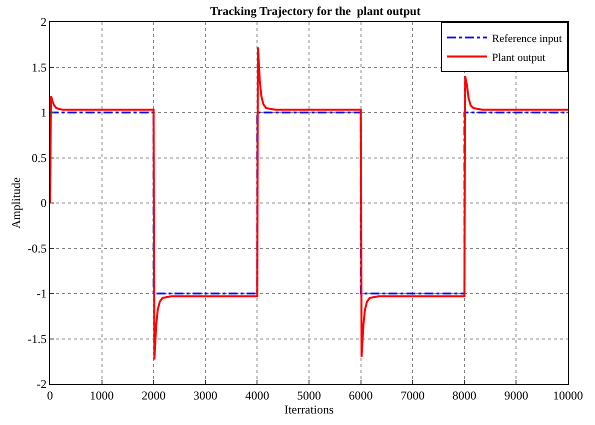 This screenshot has height=425, width=595. What do you see at coordinates (519, 58) in the screenshot?
I see `legend-label: Plant output` at bounding box center [519, 58].